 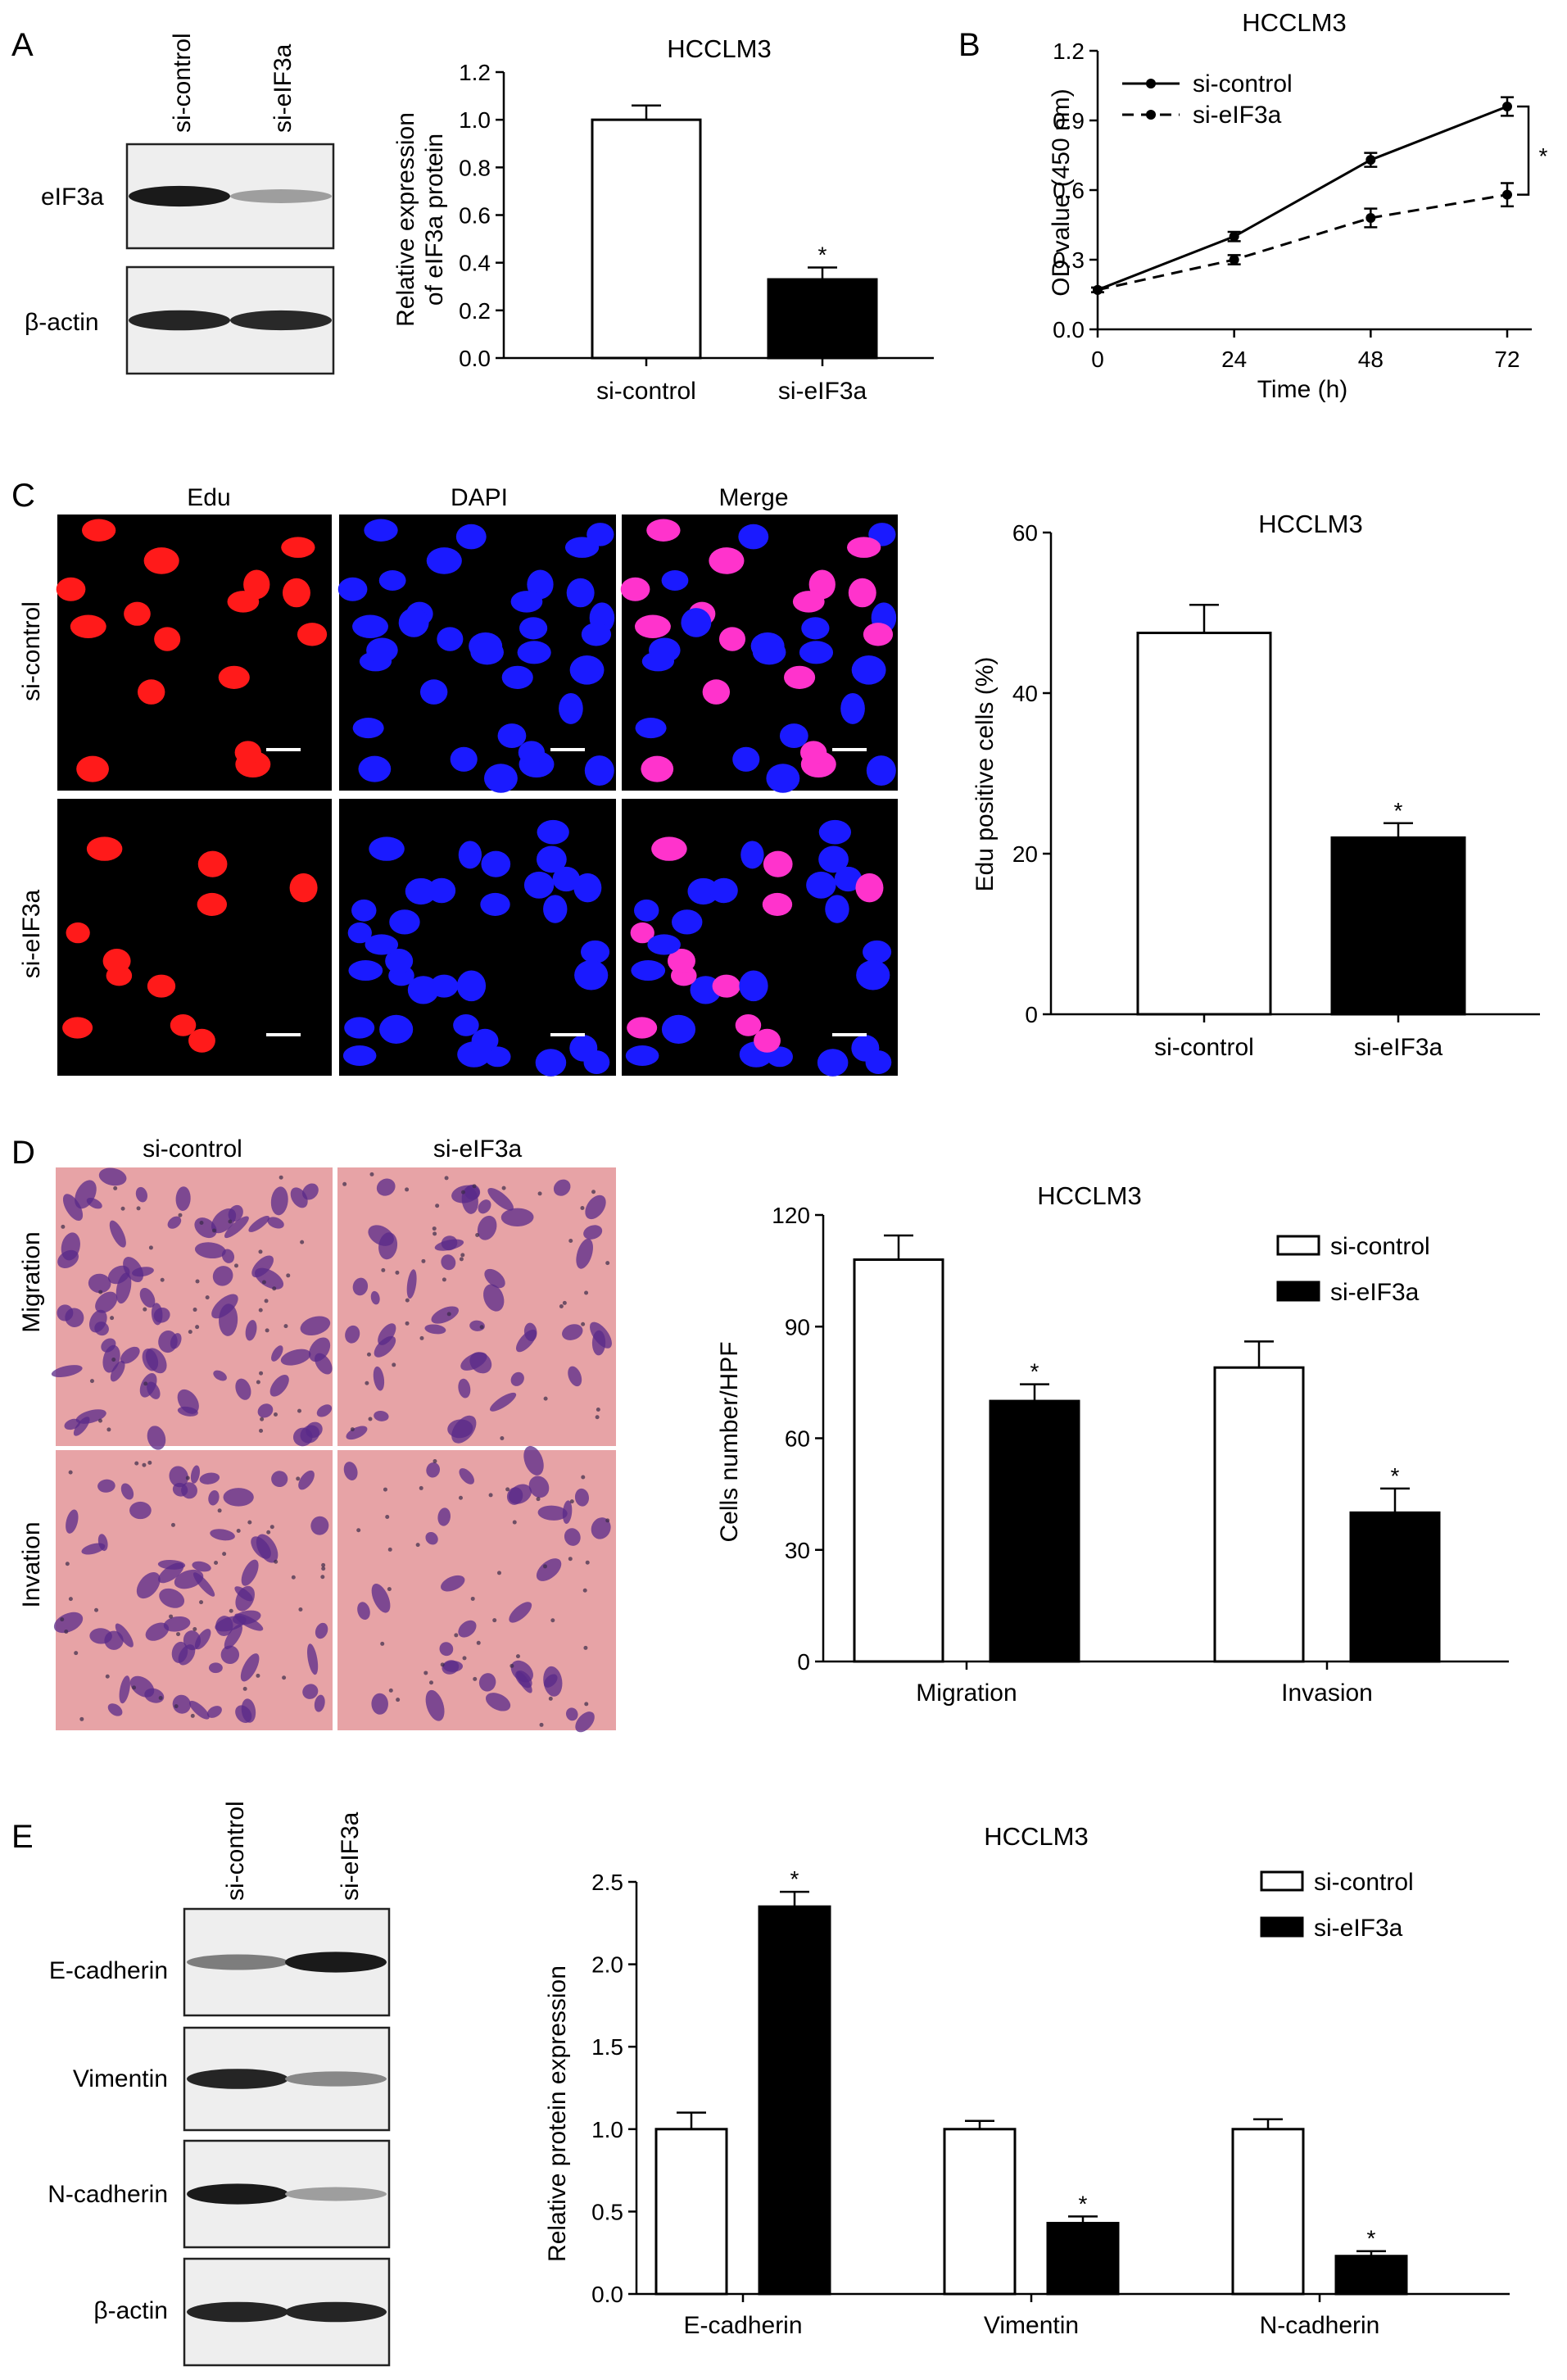 I want to click on chart-e-y-tick-label: 0.0, so click(x=607, y=2294).